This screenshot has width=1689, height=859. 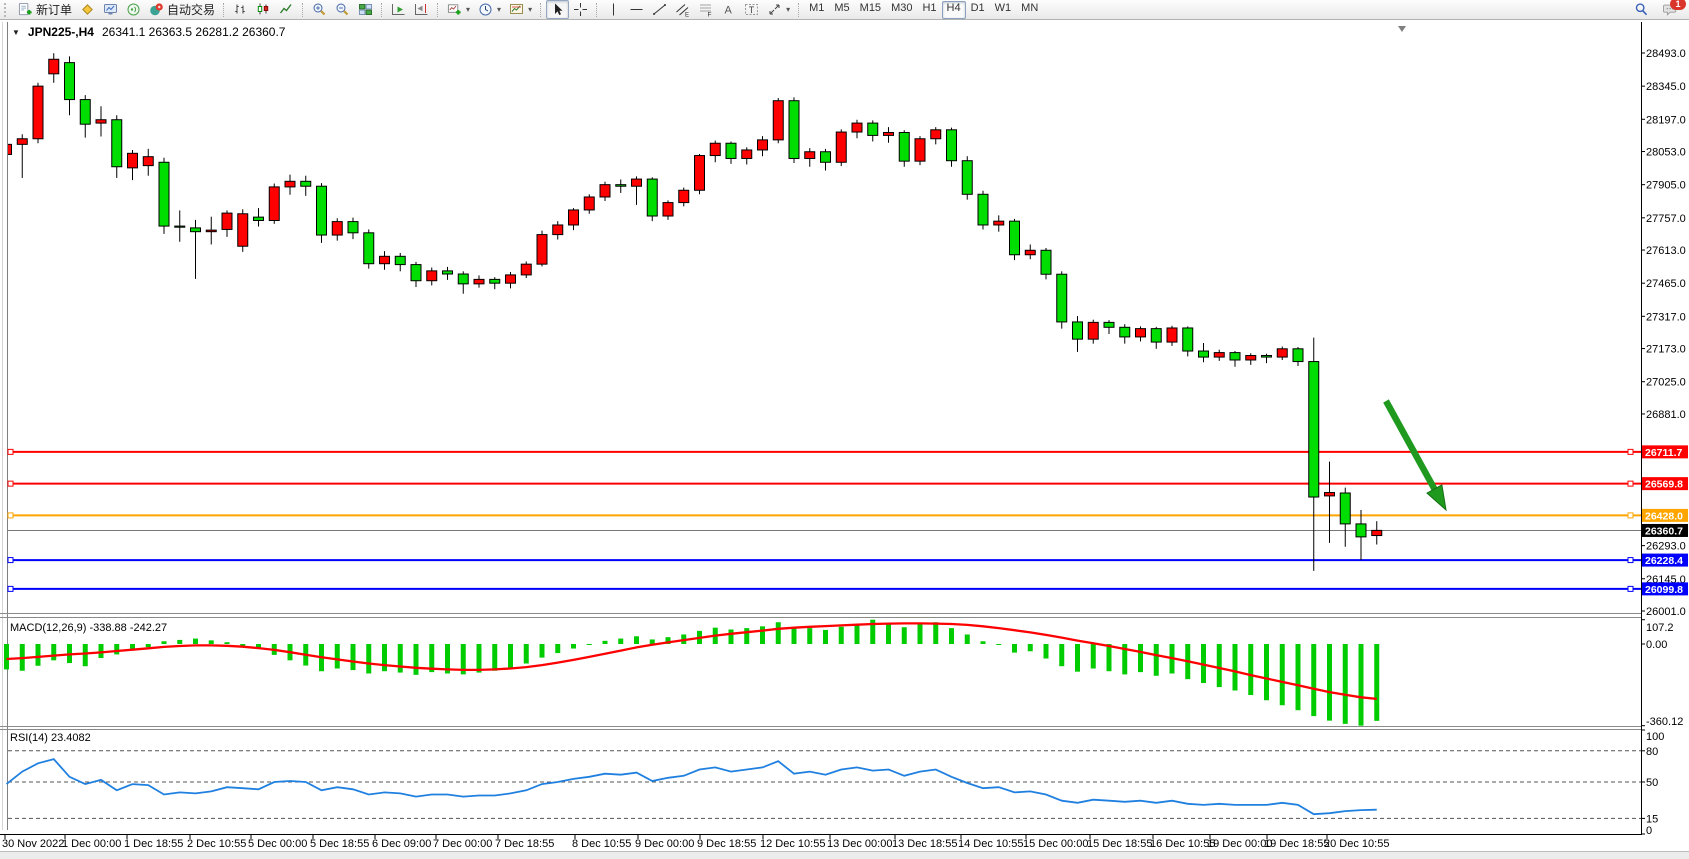 What do you see at coordinates (342, 9) in the screenshot?
I see `zoom-out-button` at bounding box center [342, 9].